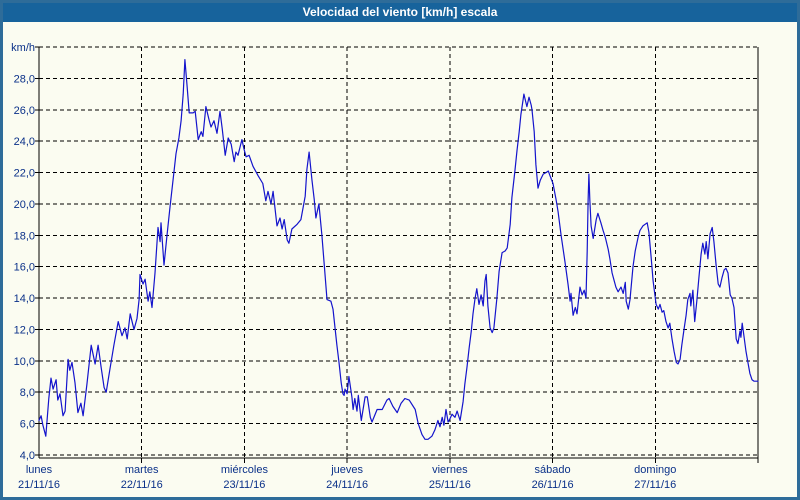 The height and width of the screenshot is (500, 800). What do you see at coordinates (347, 485) in the screenshot?
I see `x-axis-date-label: 24/11/16` at bounding box center [347, 485].